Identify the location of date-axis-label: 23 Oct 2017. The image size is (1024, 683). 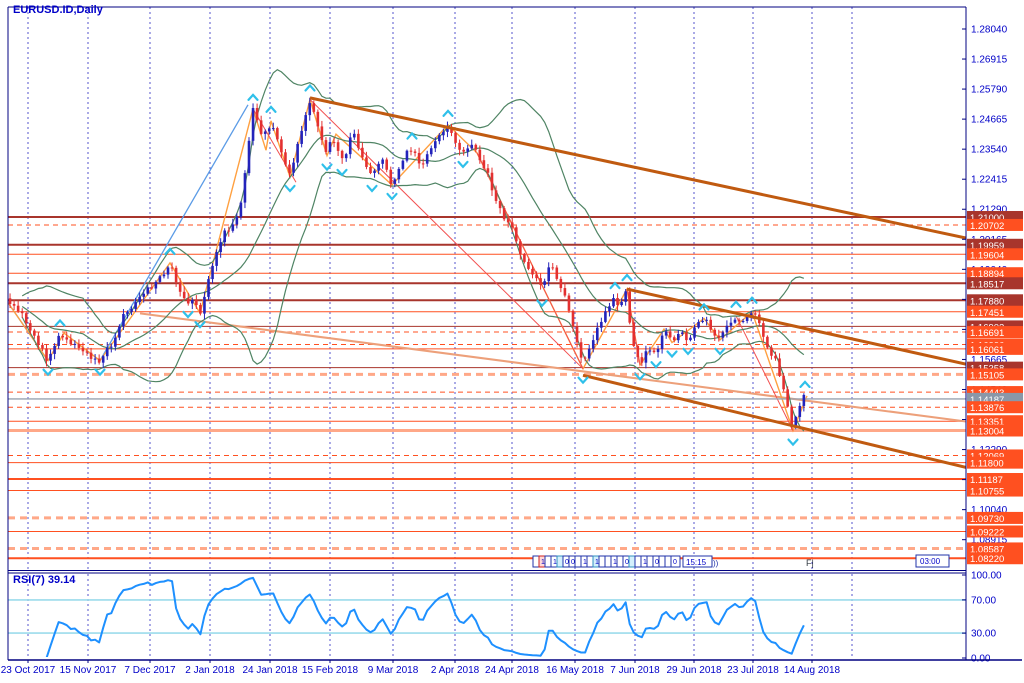
(28, 670).